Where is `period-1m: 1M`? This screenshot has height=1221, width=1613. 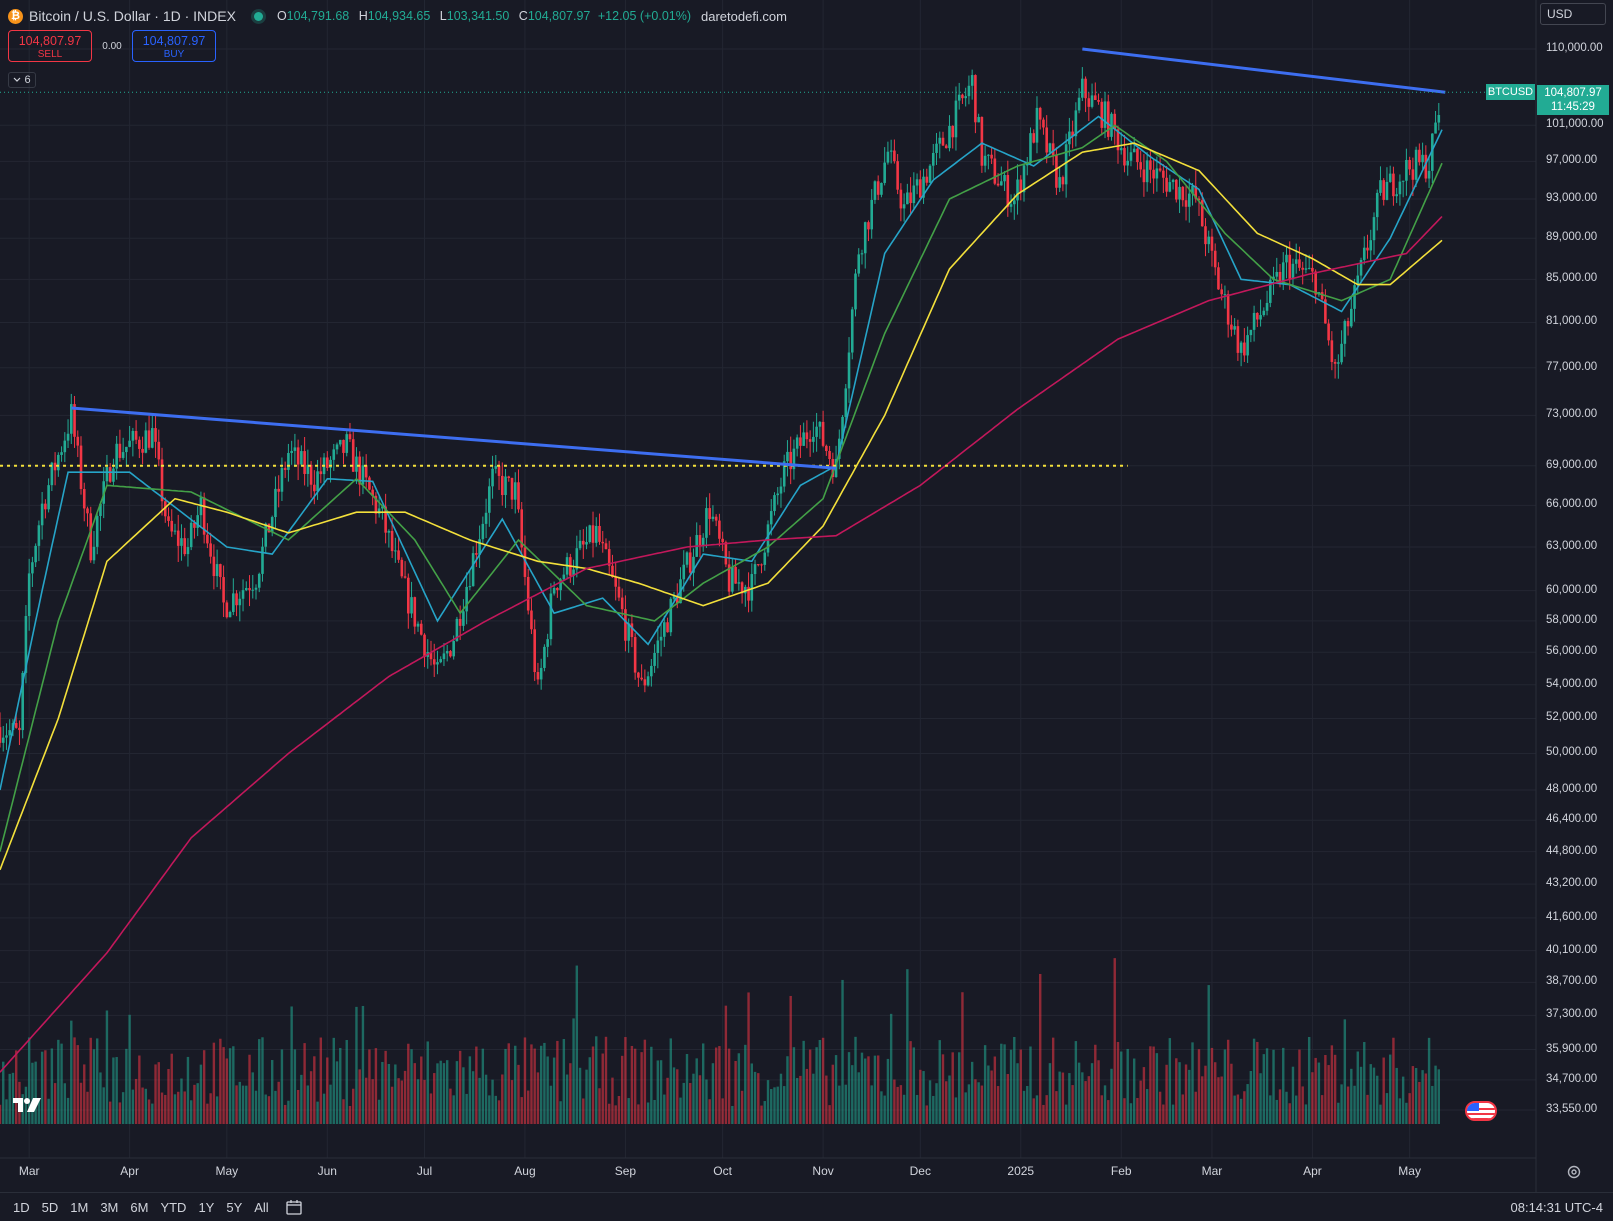
period-1m: 1M is located at coordinates (79, 1207).